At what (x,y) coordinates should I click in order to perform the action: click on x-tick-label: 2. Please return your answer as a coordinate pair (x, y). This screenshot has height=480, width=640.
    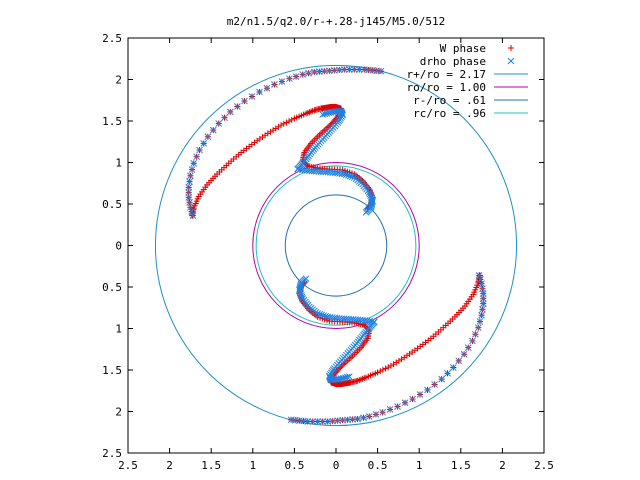
    Looking at the image, I should click on (169, 465).